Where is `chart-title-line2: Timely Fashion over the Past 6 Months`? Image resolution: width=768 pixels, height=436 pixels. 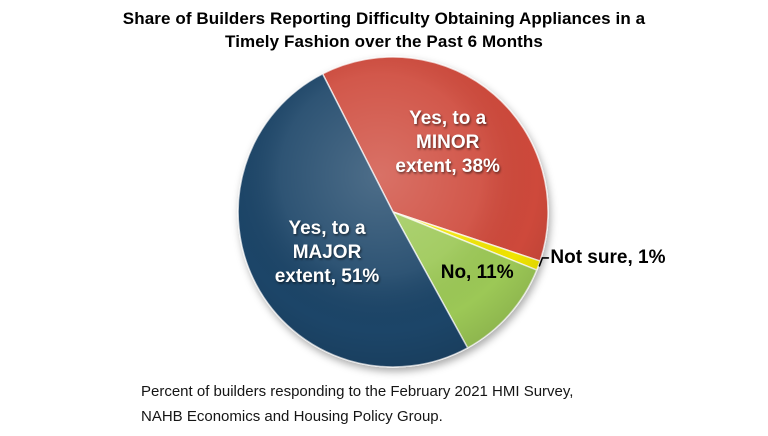 chart-title-line2: Timely Fashion over the Past 6 Months is located at coordinates (384, 41).